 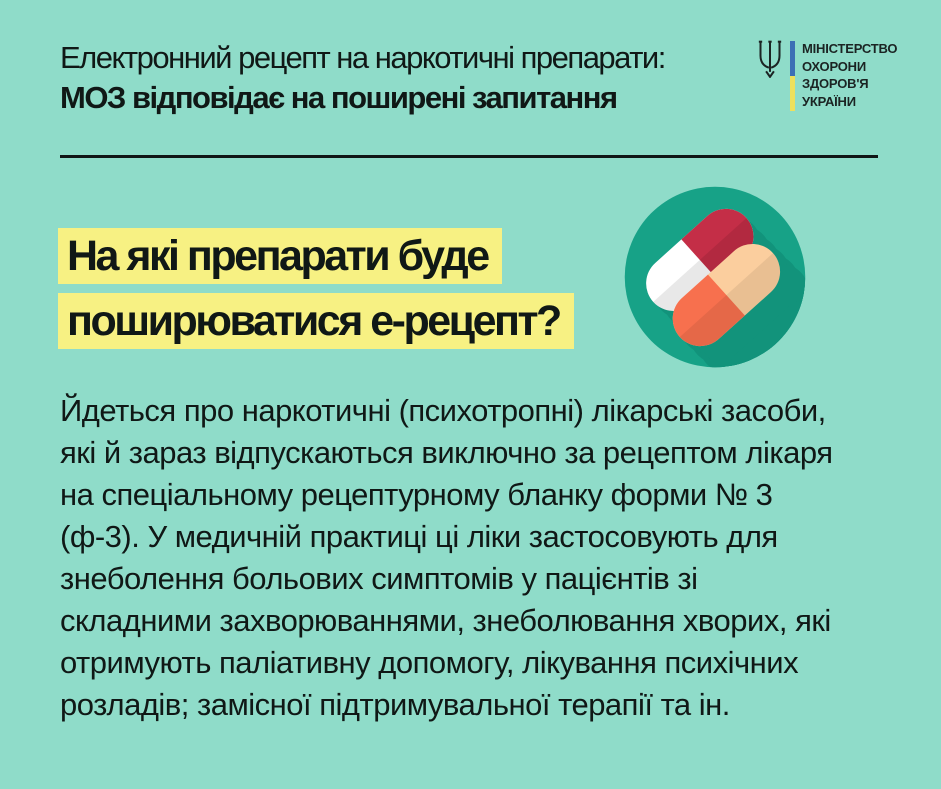 I want to click on pills-icon, so click(x=715, y=277).